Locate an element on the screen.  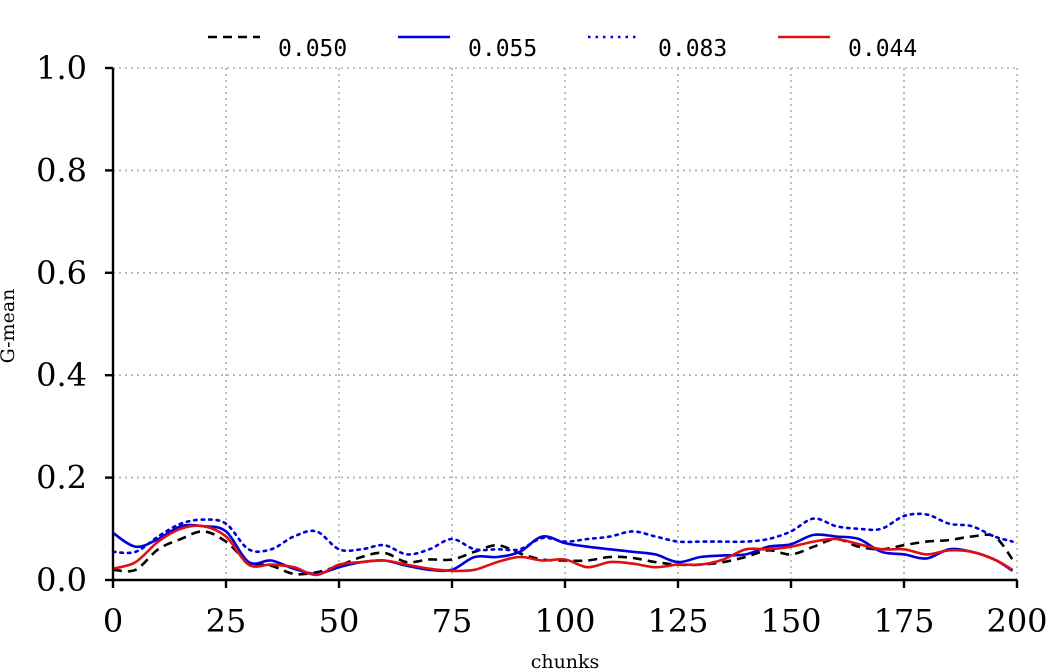
series-layer is located at coordinates (562, 544).